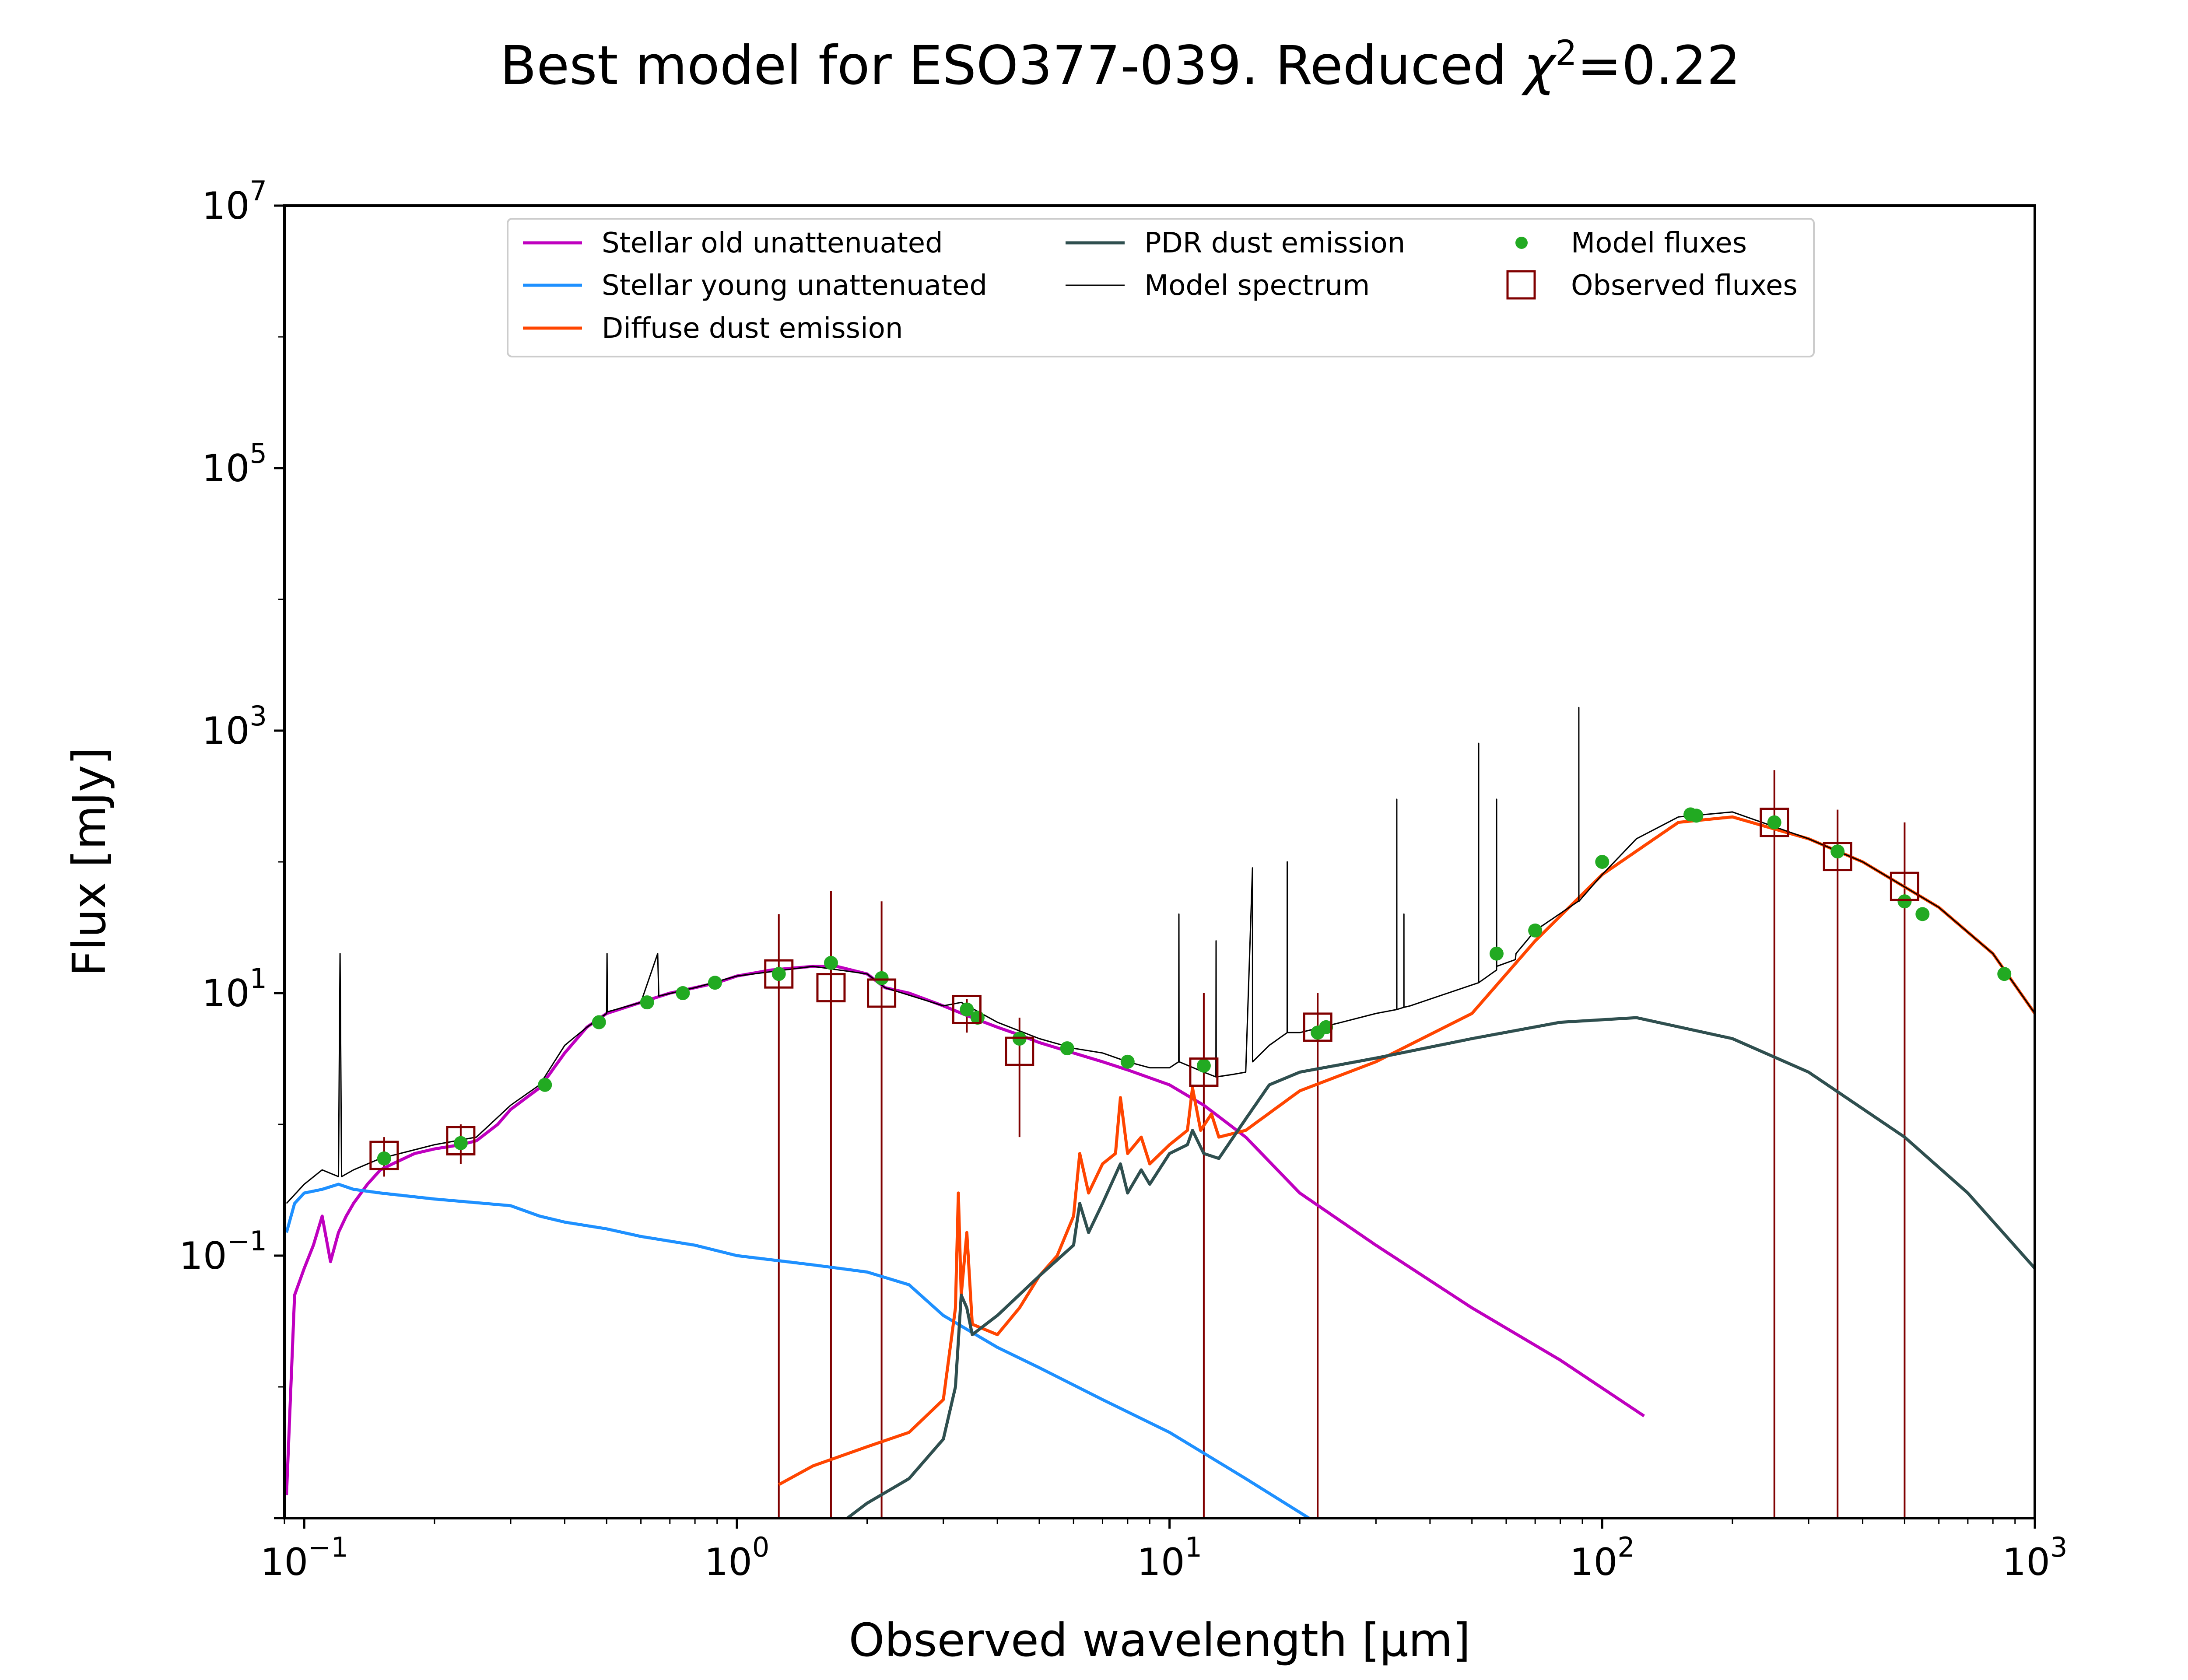  Describe the element at coordinates (231, 847) in the screenshot. I see `y-axis-ticks: 10⁻¹ 10¹ 10³ 10⁵ 10⁷` at that location.